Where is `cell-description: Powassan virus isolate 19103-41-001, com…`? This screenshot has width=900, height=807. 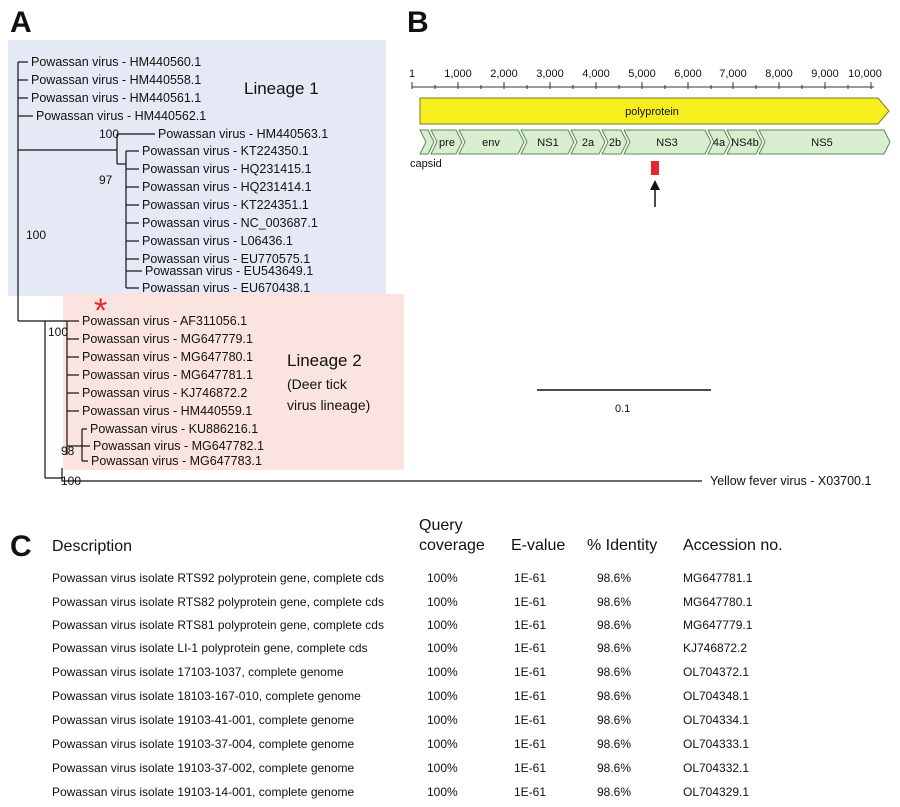
cell-description: Powassan virus isolate 19103-41-001, com… is located at coordinates (203, 720).